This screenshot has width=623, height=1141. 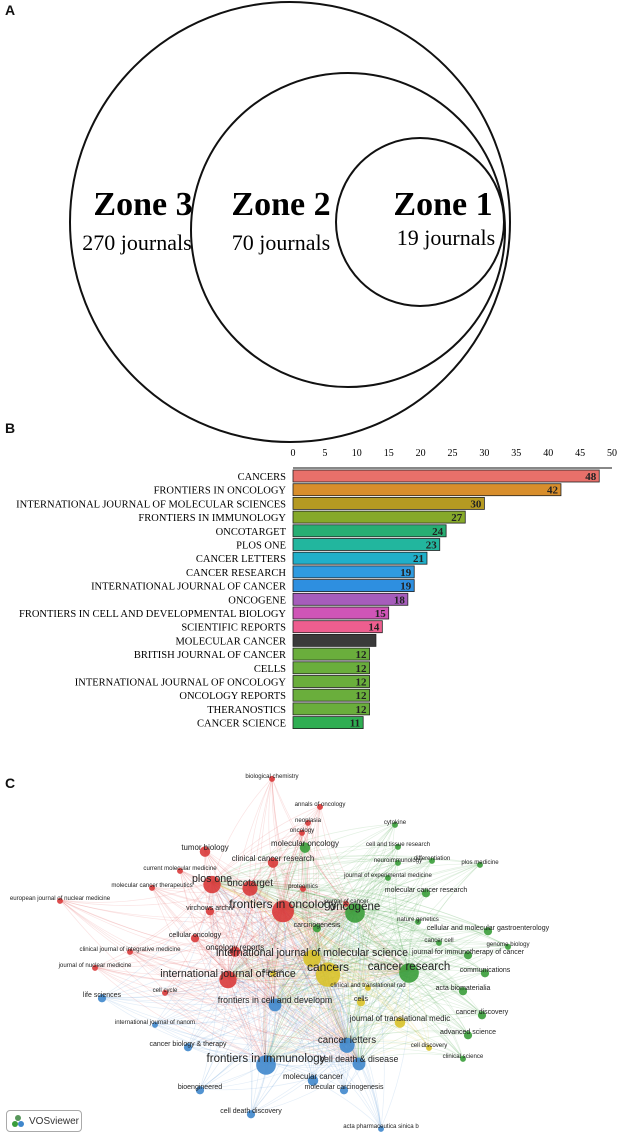 I want to click on zone-1-name: Zone 1, so click(x=442, y=204).